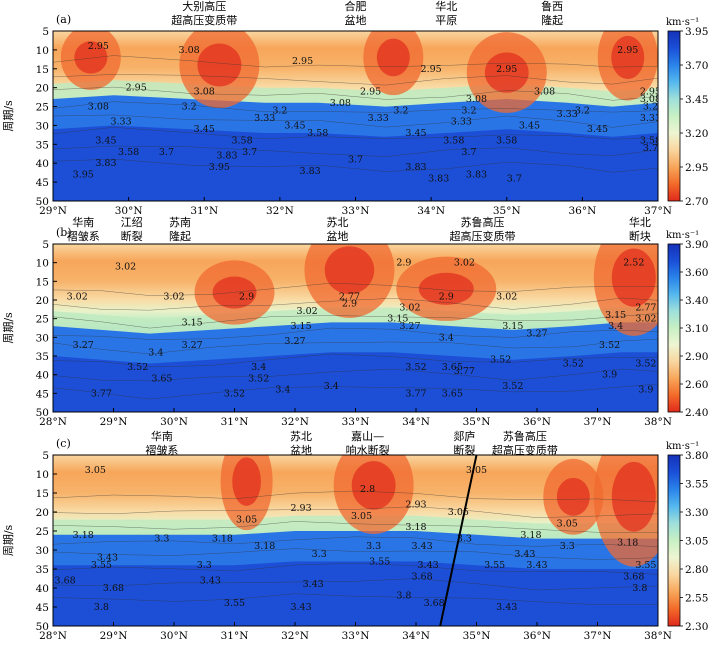 The height and width of the screenshot is (649, 724). What do you see at coordinates (409, 326) in the screenshot?
I see `contour-label: 3.27` at bounding box center [409, 326].